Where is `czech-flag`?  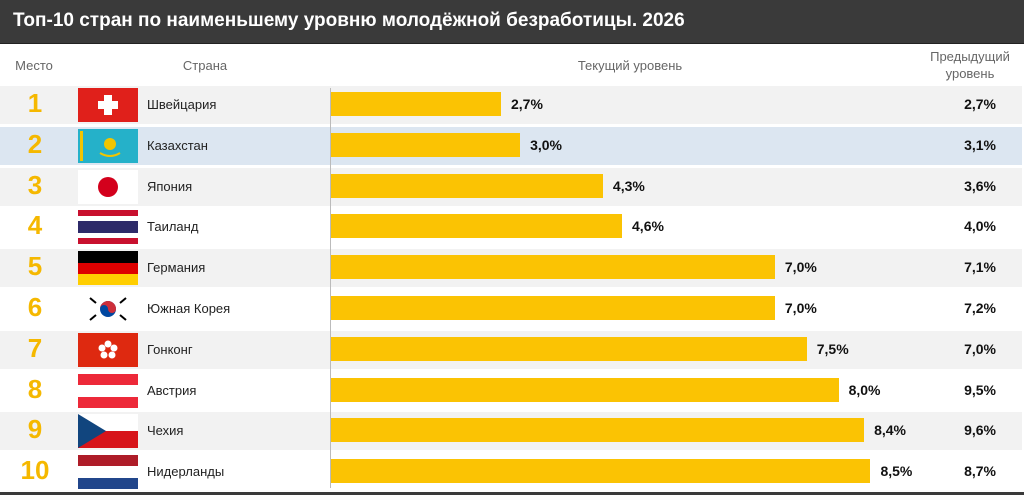
czech-flag is located at coordinates (108, 431).